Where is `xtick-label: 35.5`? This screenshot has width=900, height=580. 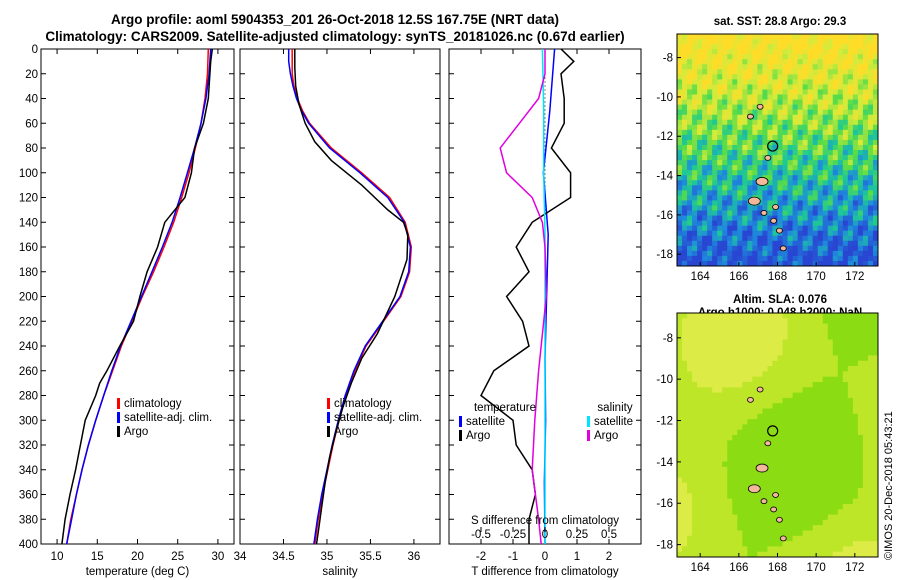 xtick-label: 35.5 is located at coordinates (370, 557).